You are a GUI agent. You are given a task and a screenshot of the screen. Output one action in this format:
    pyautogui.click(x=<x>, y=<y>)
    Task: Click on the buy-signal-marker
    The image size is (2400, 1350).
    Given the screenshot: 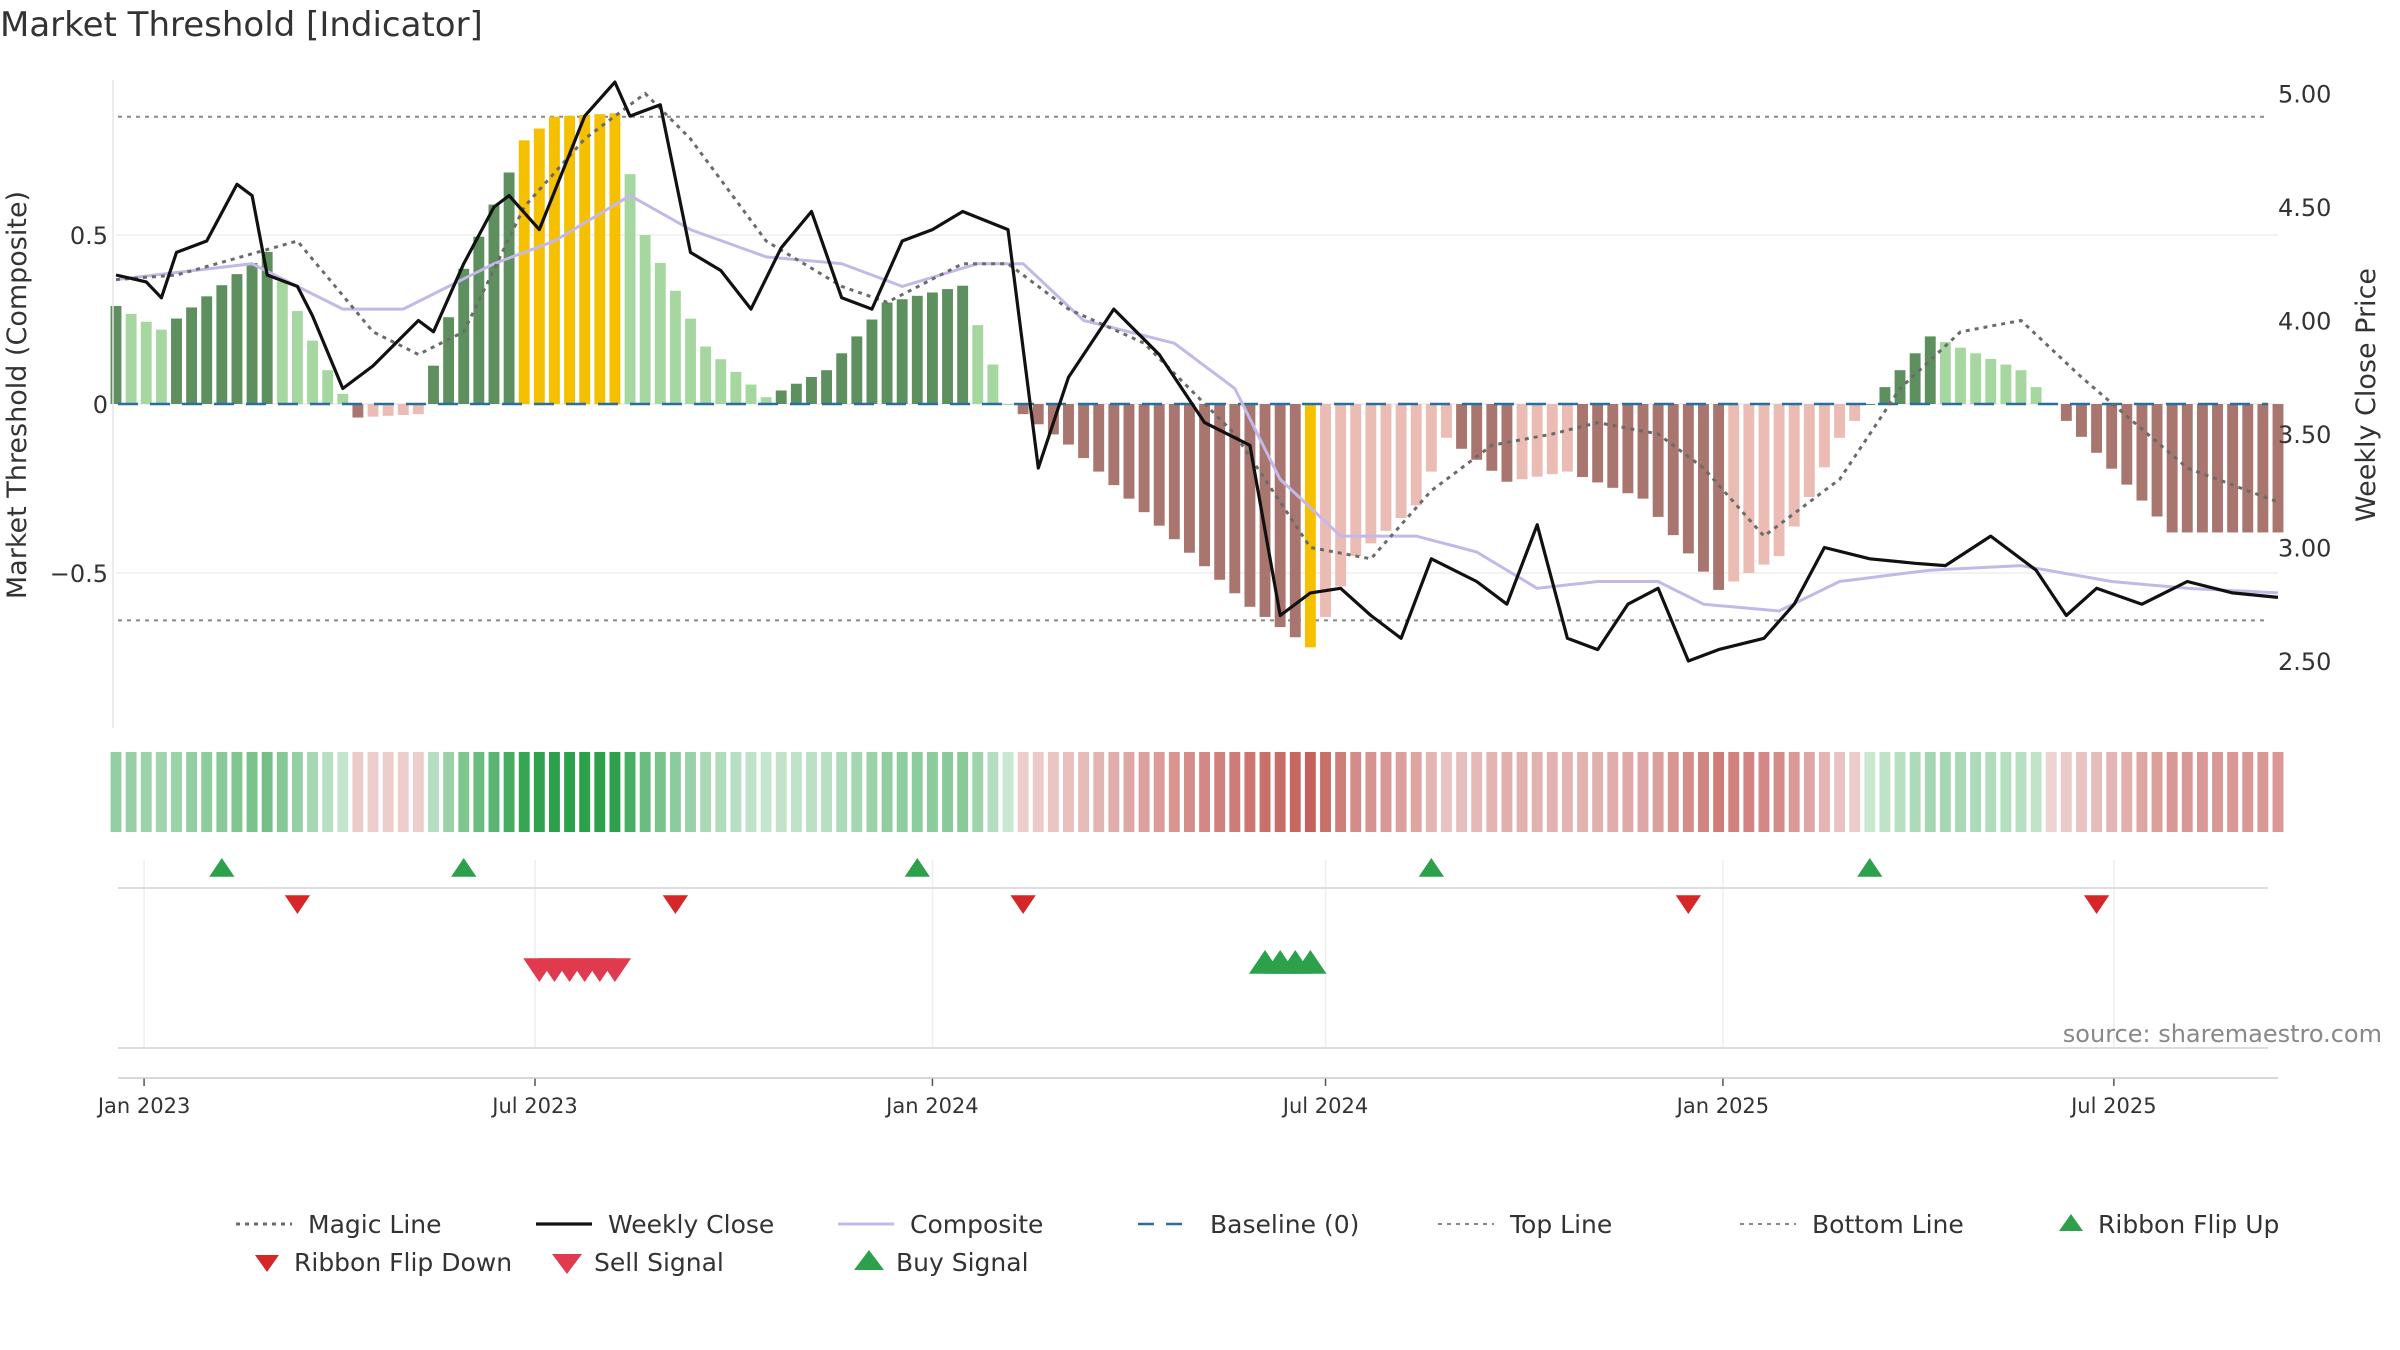 What is the action you would take?
    pyautogui.click(x=1310, y=962)
    